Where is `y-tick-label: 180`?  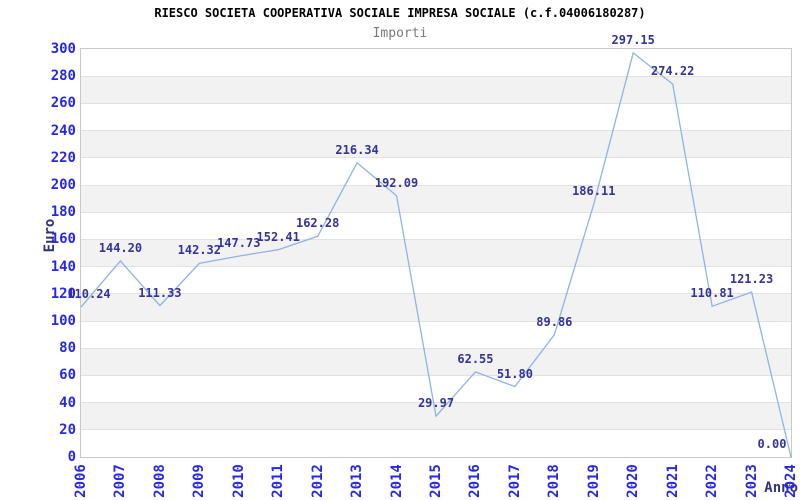 y-tick-label: 180 is located at coordinates (63, 212).